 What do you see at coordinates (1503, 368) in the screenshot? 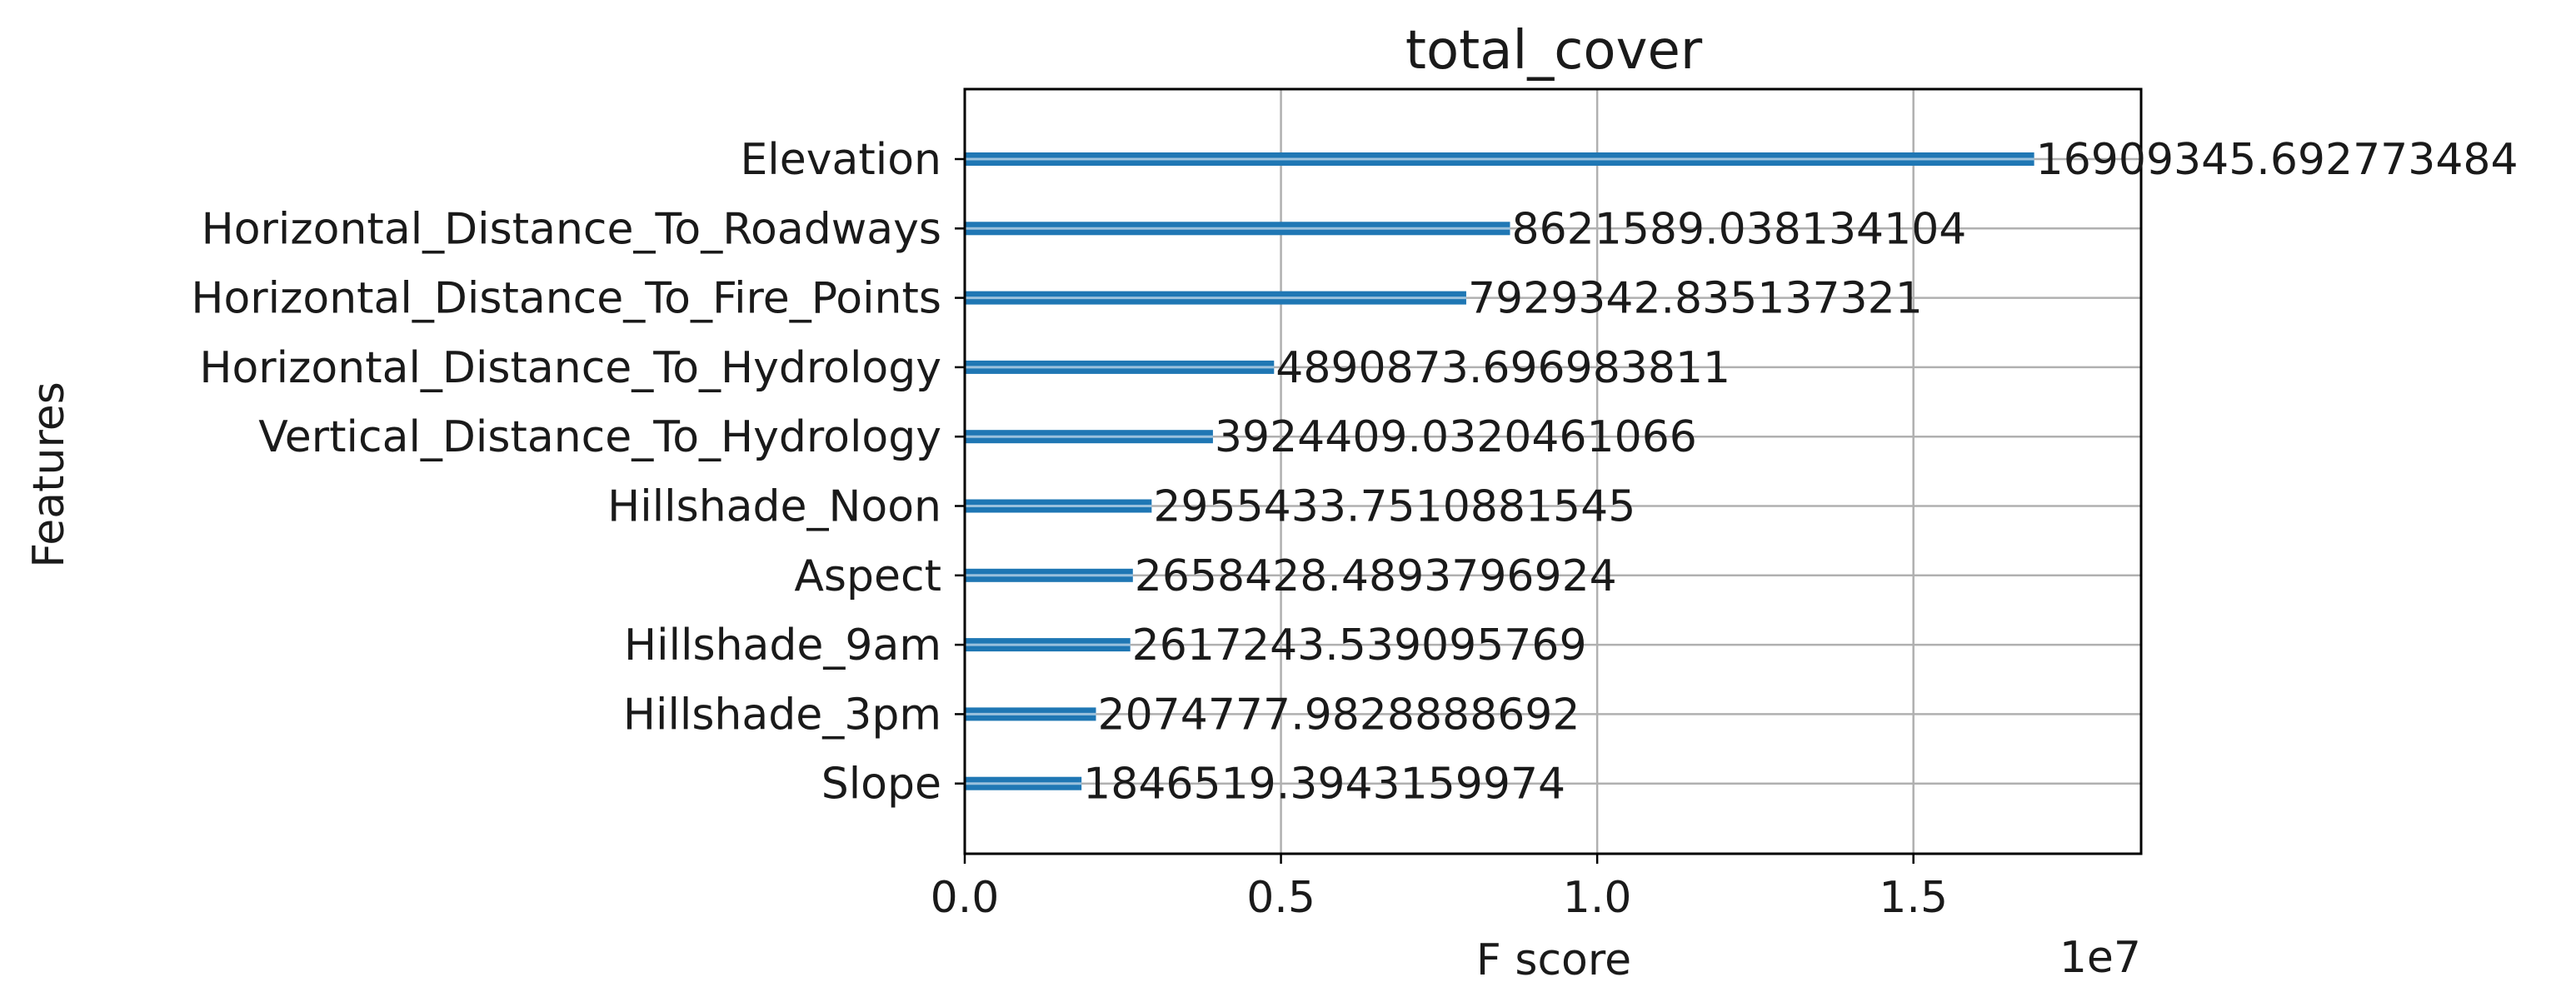
I see `value-label: 4890873.696983811` at bounding box center [1503, 368].